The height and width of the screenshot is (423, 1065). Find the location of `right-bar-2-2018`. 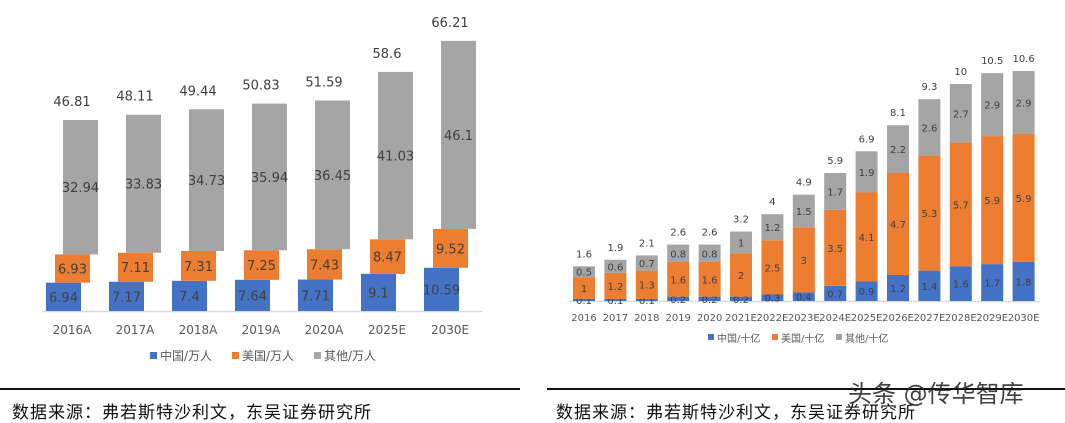

right-bar-2-2018 is located at coordinates (646, 263).